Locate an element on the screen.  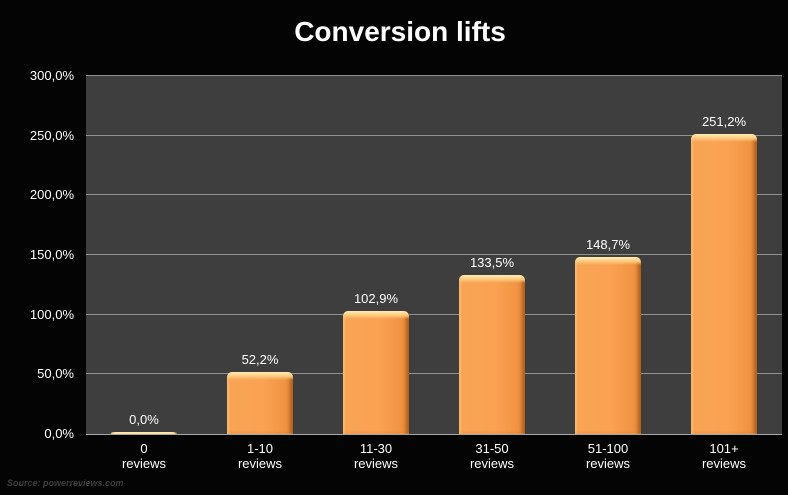
chart-title: Conversion lifts is located at coordinates (400, 31).